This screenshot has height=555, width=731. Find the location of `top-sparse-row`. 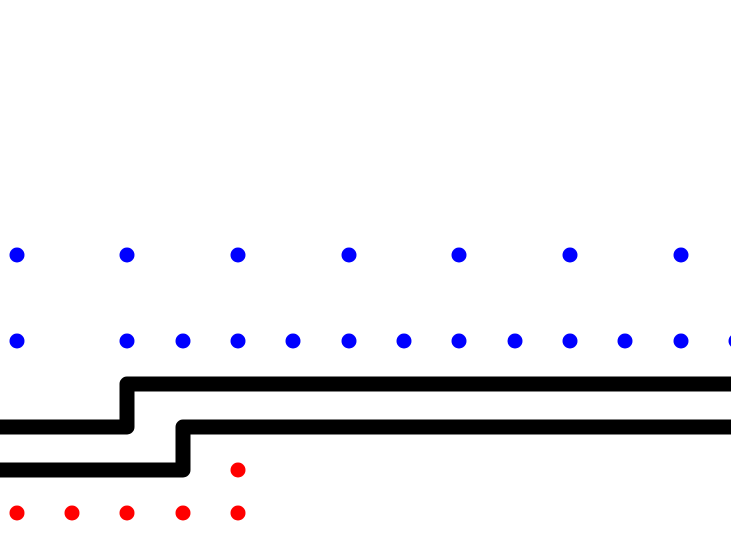

top-sparse-row is located at coordinates (349, 255).